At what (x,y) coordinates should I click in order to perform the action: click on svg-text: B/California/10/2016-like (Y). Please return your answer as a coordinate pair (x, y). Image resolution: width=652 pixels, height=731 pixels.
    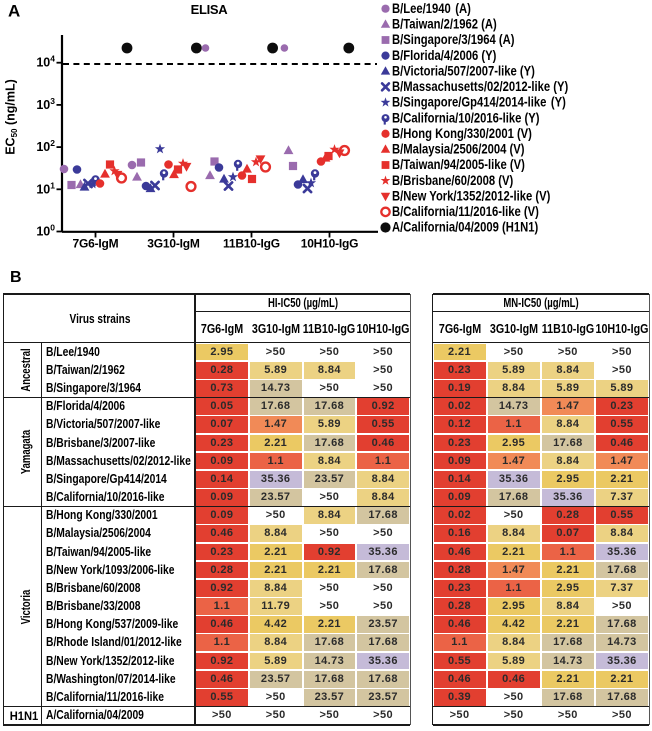
    Looking at the image, I should click on (465, 117).